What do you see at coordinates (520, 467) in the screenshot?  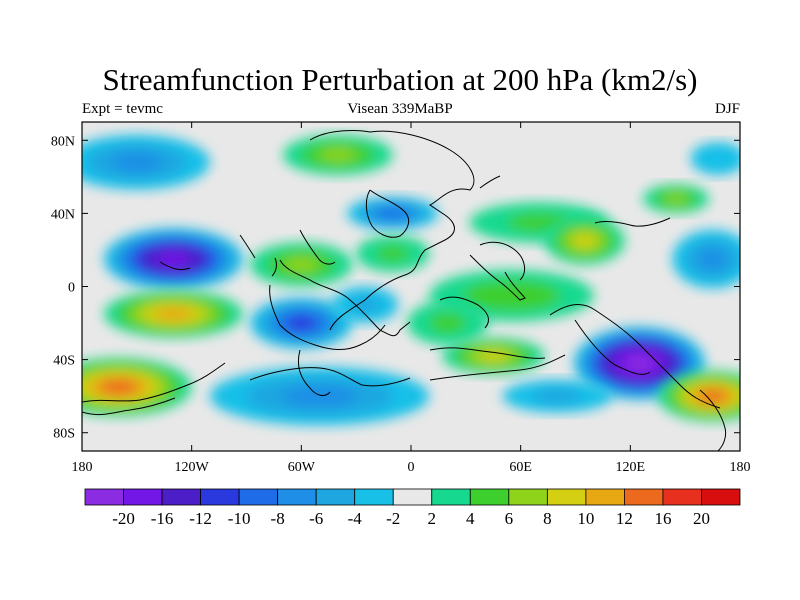 I see `x-tick-label: 60E` at bounding box center [520, 467].